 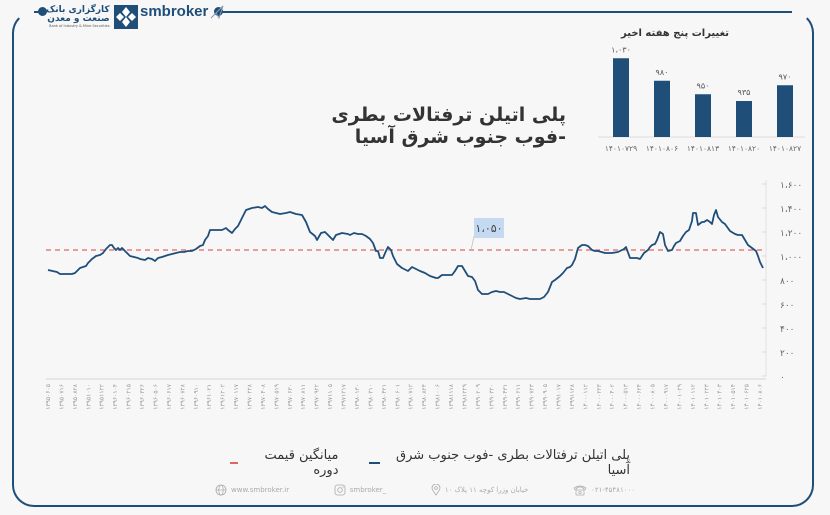 What do you see at coordinates (125, 17) in the screenshot?
I see `logo-emblem-icon` at bounding box center [125, 17].